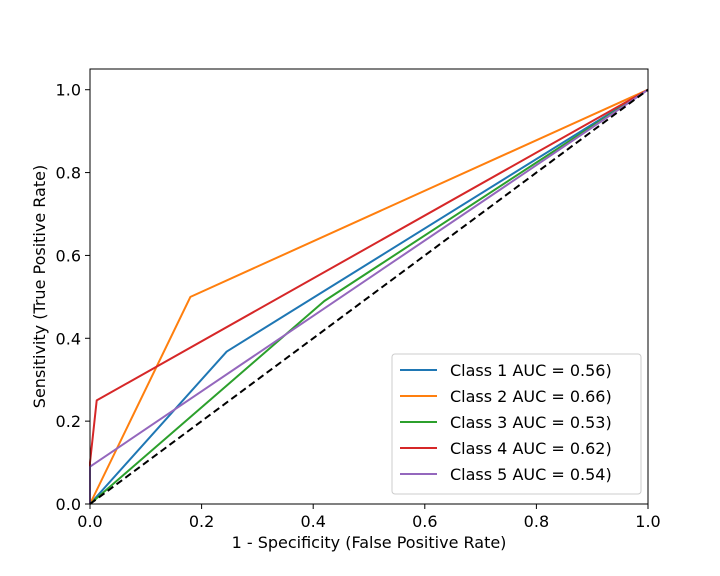 The height and width of the screenshot is (576, 720). I want to click on y-axis-label: Sensitivity (True Positive Rate), so click(39, 286).